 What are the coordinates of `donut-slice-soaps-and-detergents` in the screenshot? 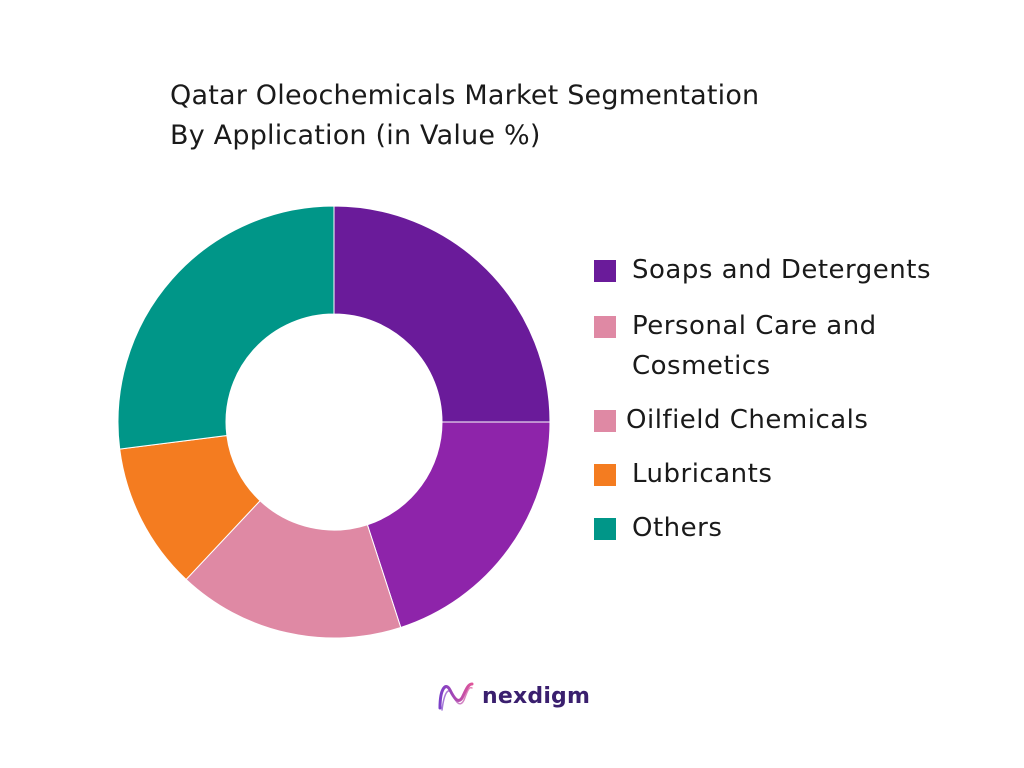 It's located at (442, 314).